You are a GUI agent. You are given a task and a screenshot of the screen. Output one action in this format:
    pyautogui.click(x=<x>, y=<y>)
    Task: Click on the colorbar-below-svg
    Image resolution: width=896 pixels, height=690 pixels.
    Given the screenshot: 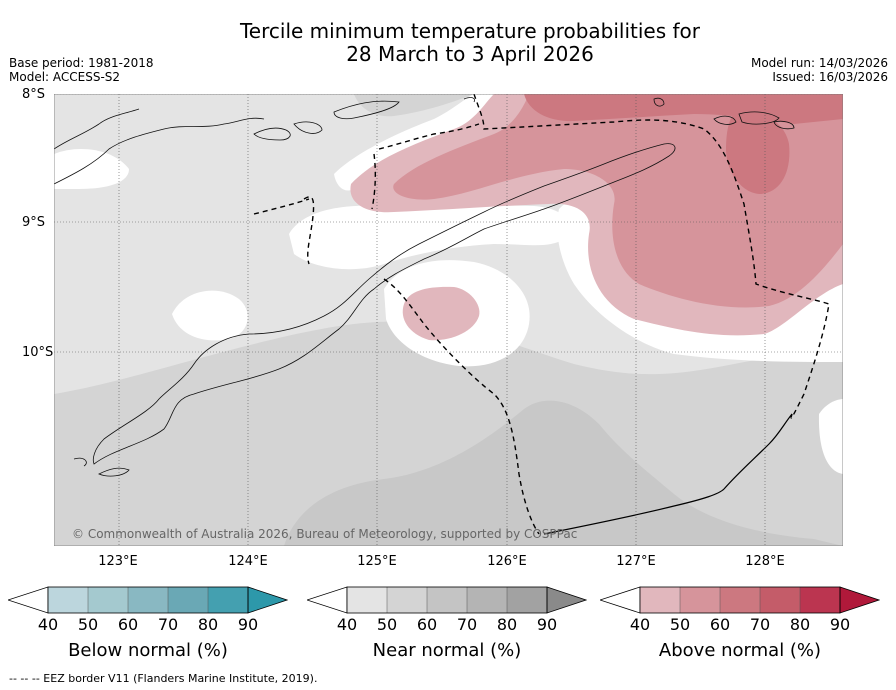 What is the action you would take?
    pyautogui.click(x=147, y=600)
    